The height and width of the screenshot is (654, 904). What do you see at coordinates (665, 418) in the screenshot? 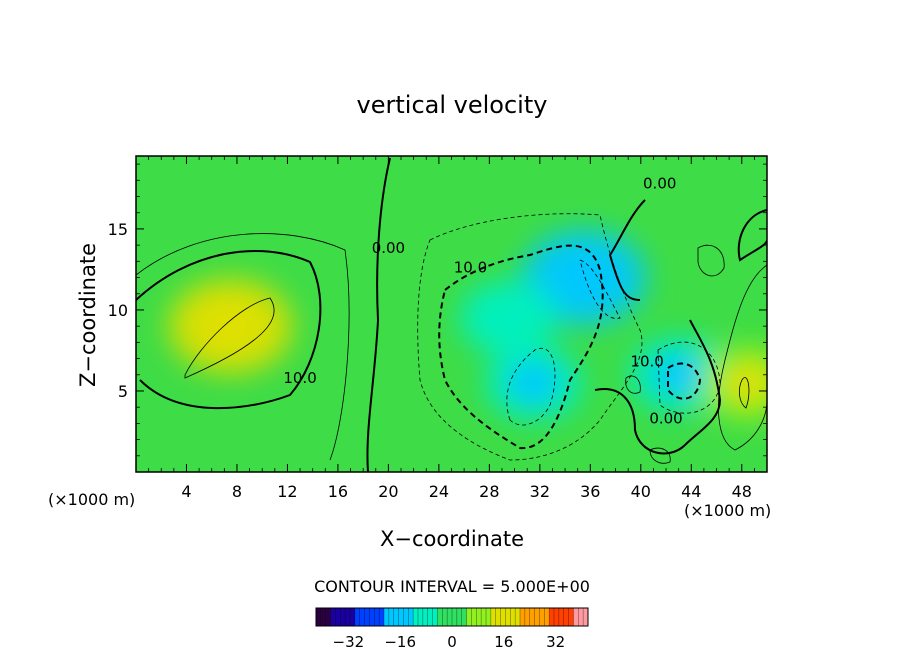
I see `contour-label-5: 0.00` at bounding box center [665, 418].